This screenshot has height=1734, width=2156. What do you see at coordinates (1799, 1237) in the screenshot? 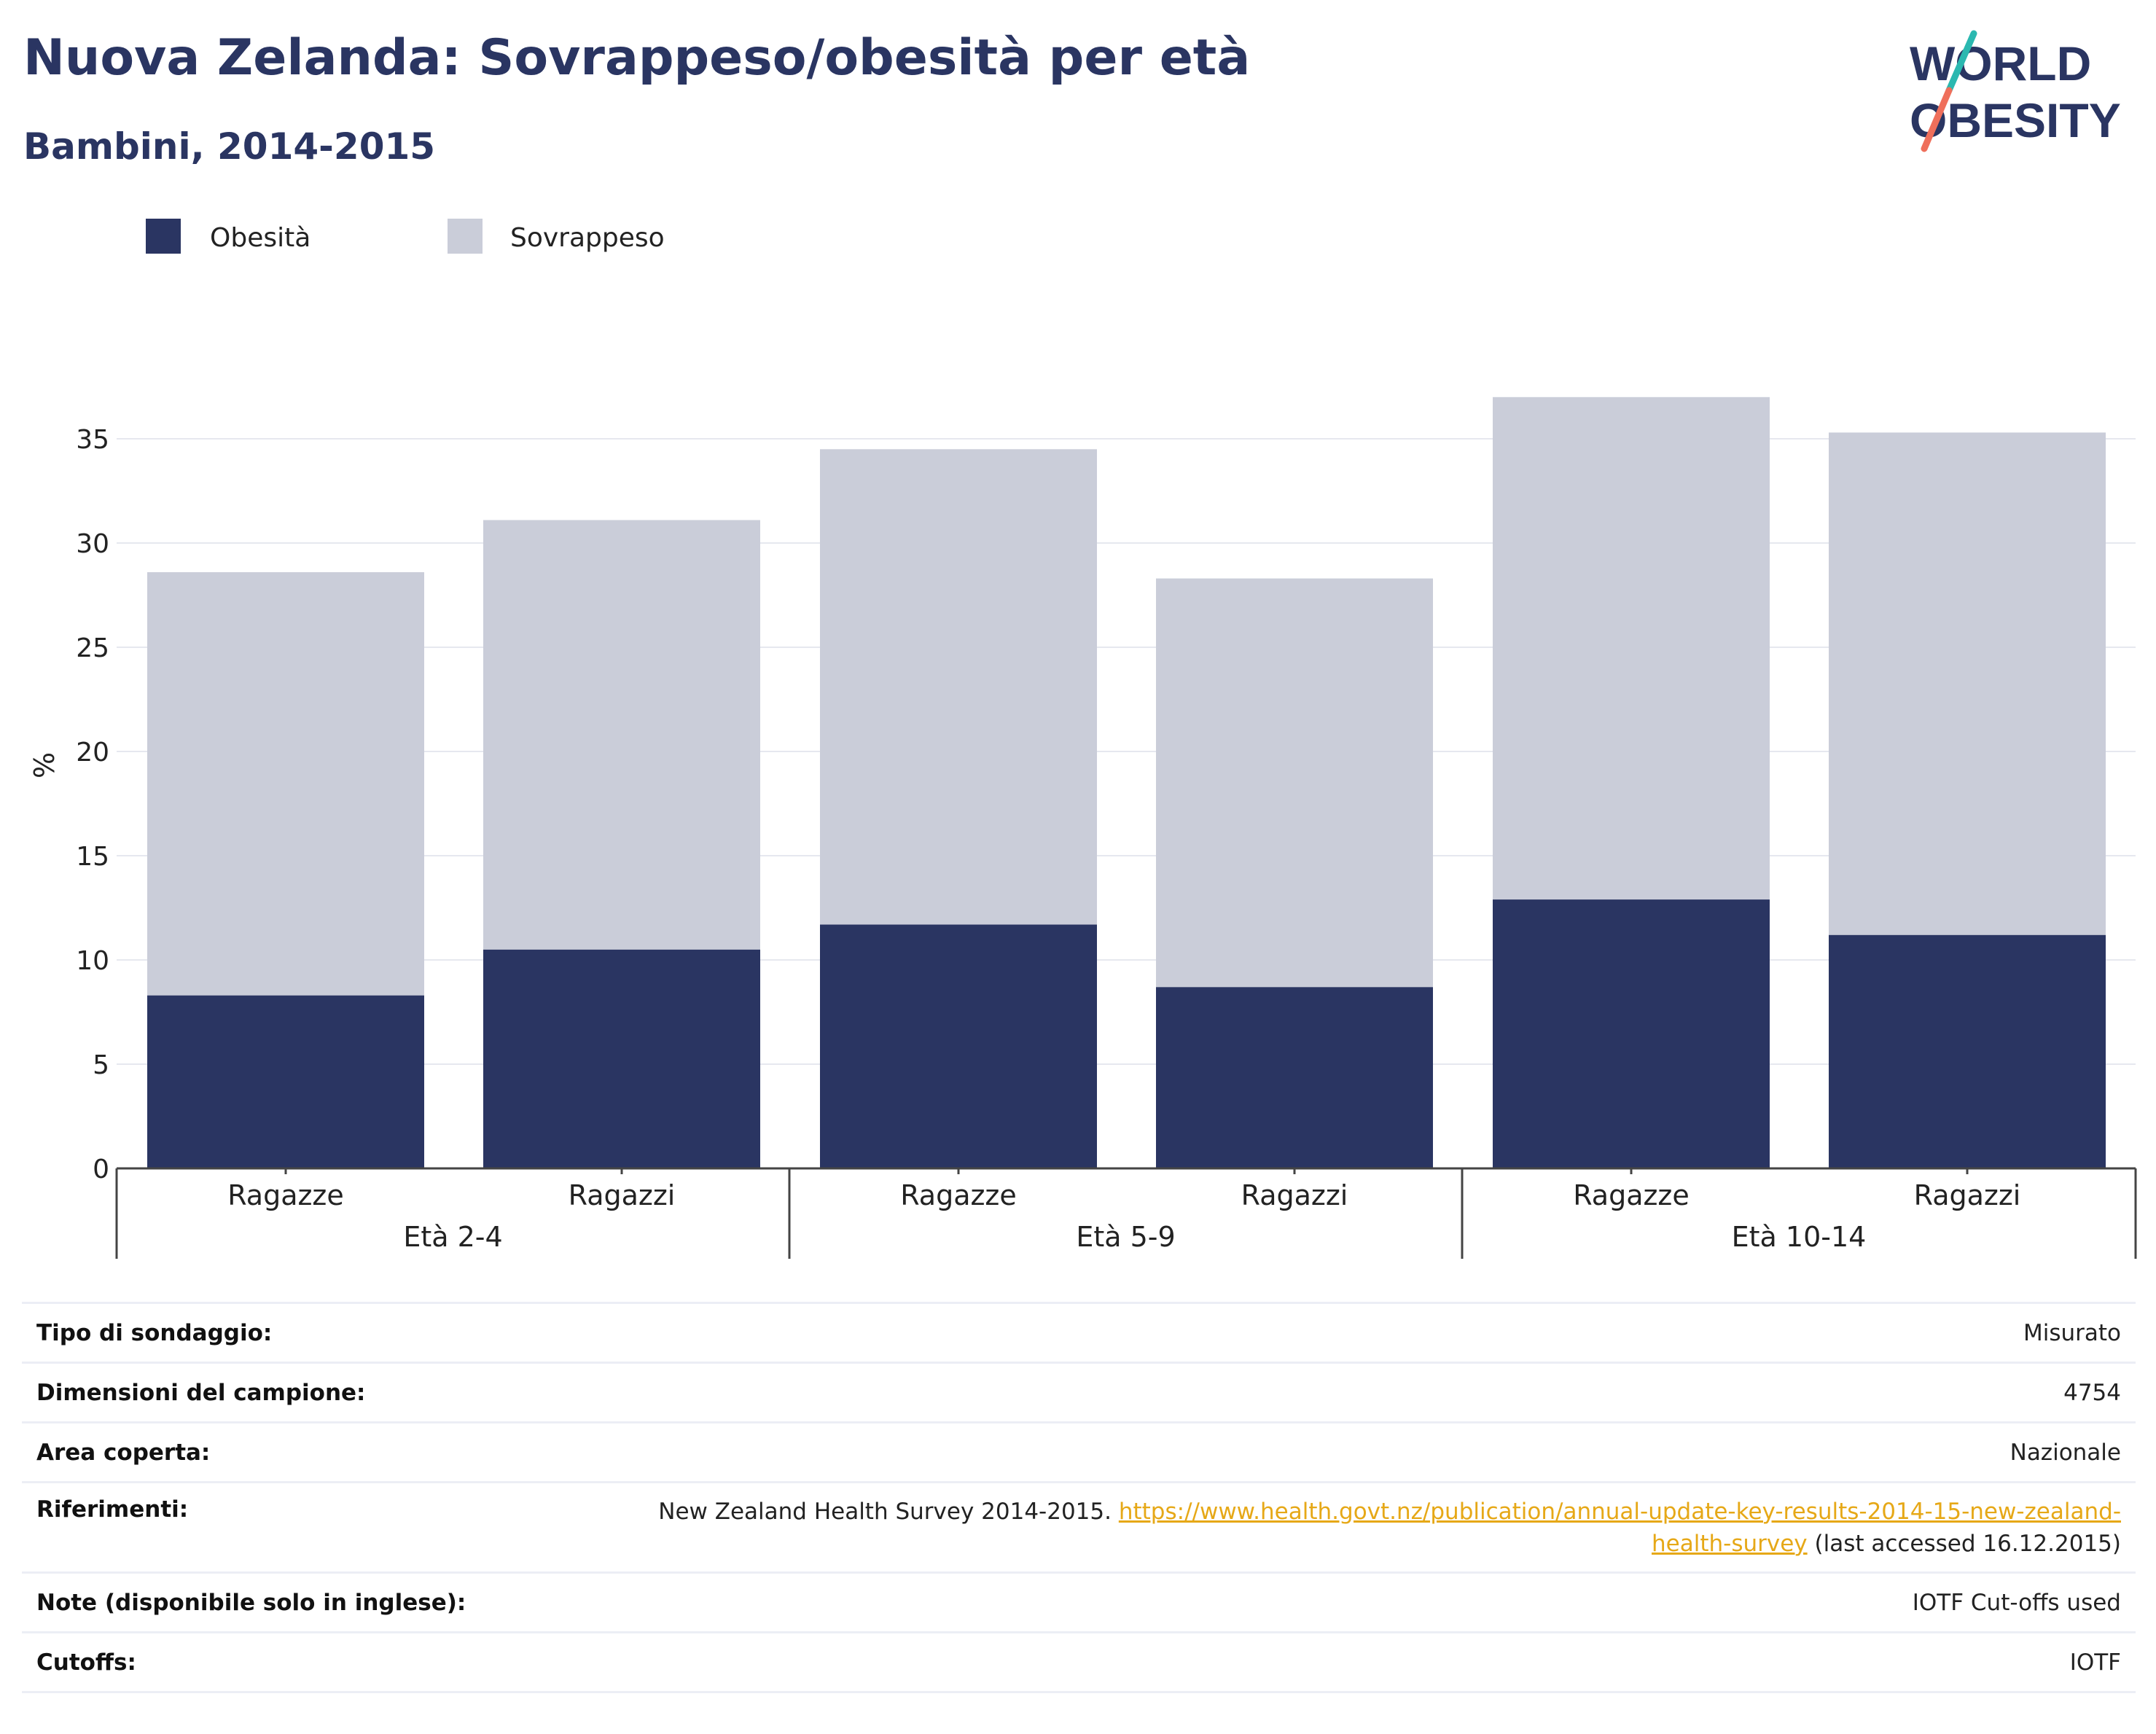
I see `group-label: Età 10-14` at bounding box center [1799, 1237].